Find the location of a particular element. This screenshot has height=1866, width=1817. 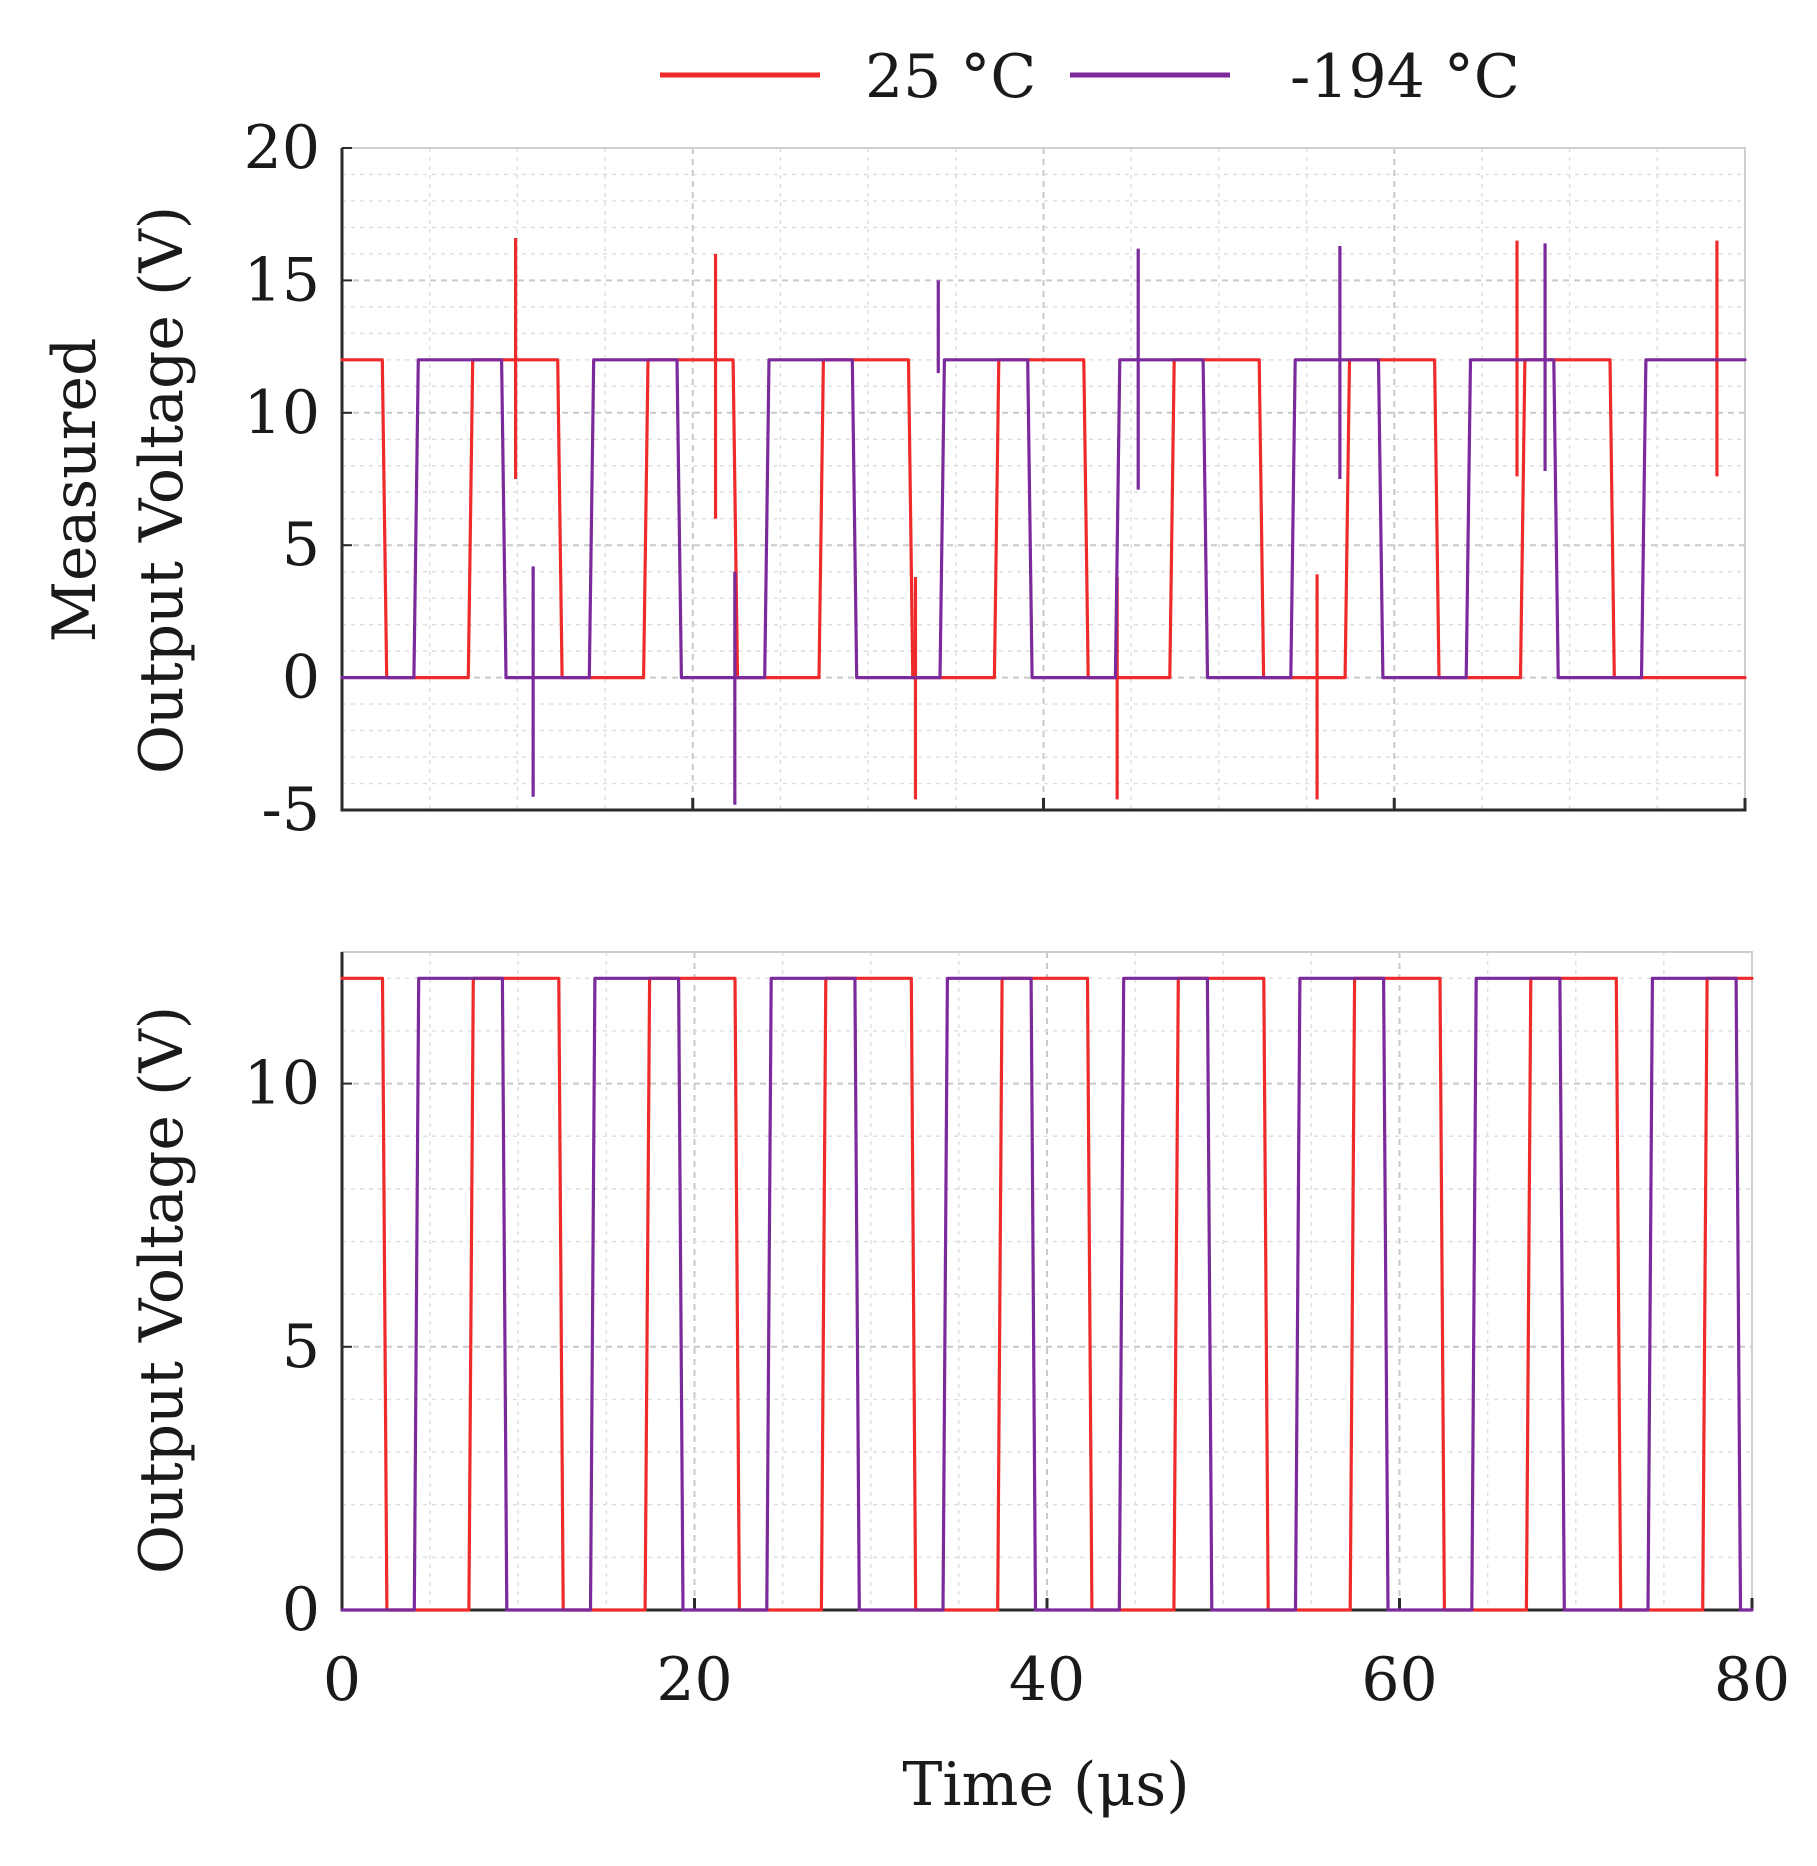

bottom-x-tick-labels: 0 20 40 60 80 is located at coordinates (1056, 1656).